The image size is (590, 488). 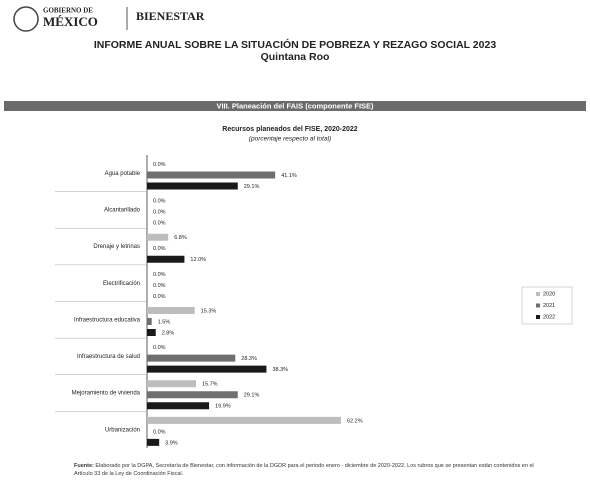 I want to click on legend-label: 2022, so click(x=549, y=317).